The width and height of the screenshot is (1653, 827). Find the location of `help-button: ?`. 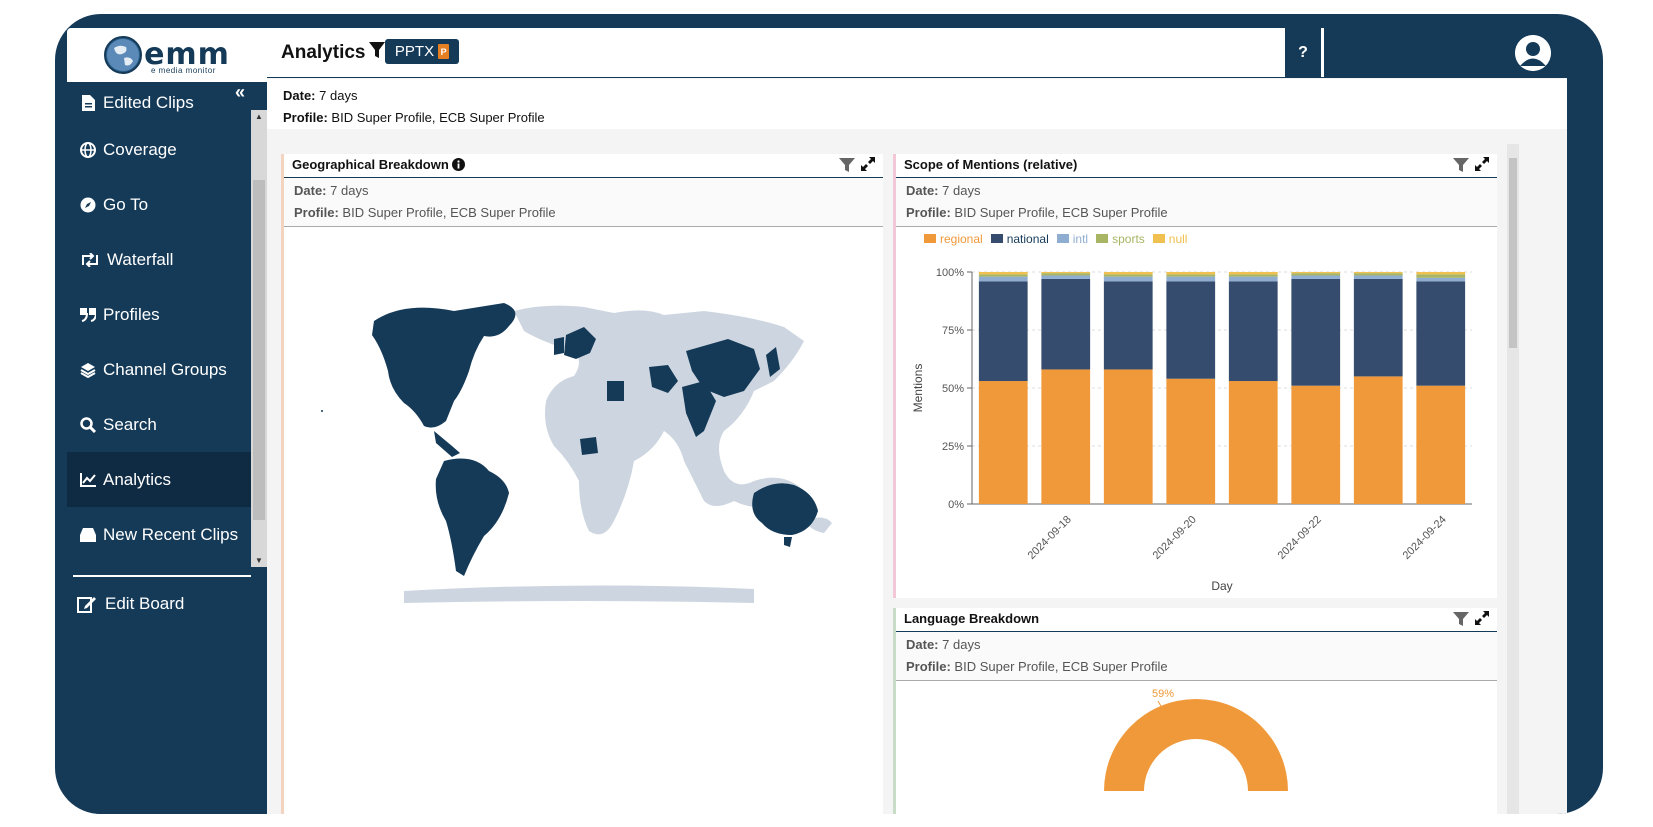

help-button: ? is located at coordinates (1303, 53).